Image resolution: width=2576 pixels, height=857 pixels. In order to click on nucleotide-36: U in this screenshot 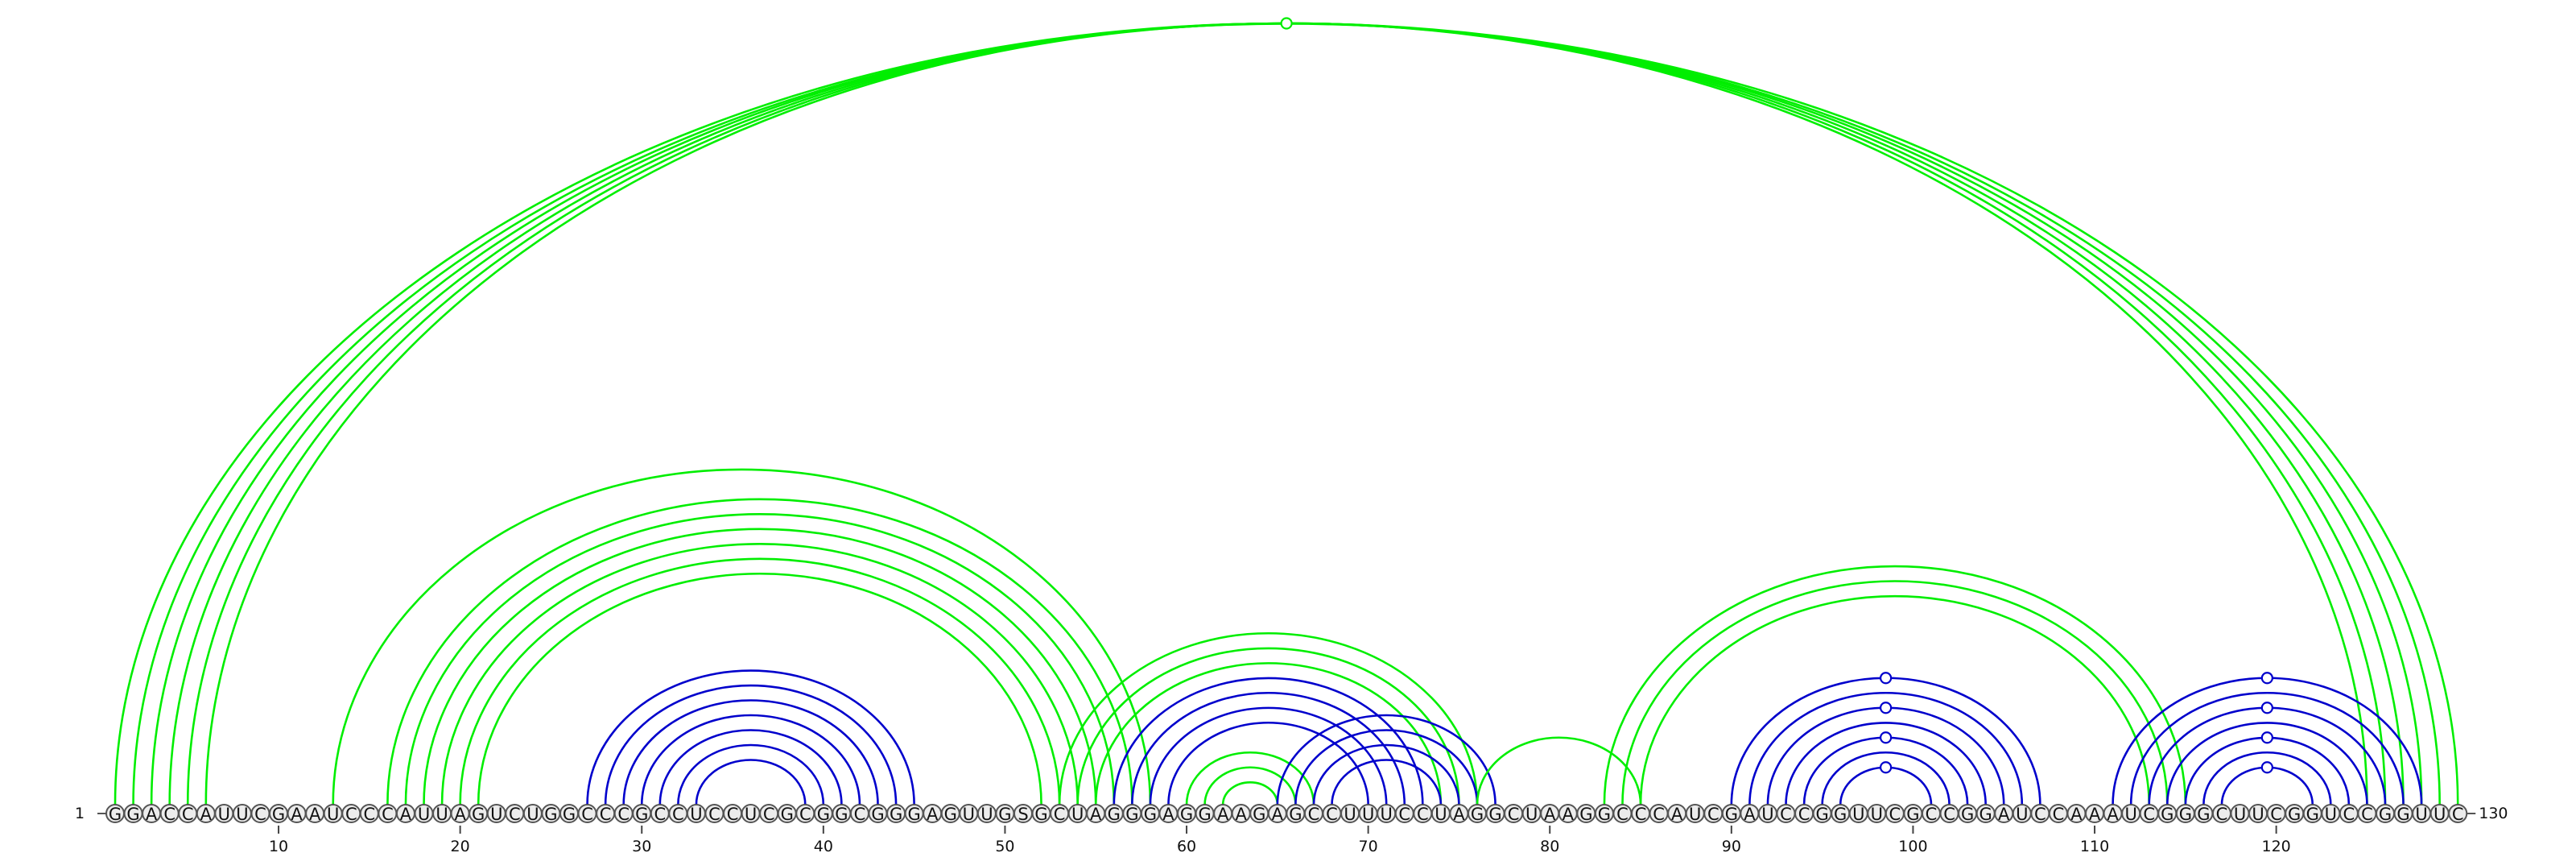, I will do `click(751, 814)`.